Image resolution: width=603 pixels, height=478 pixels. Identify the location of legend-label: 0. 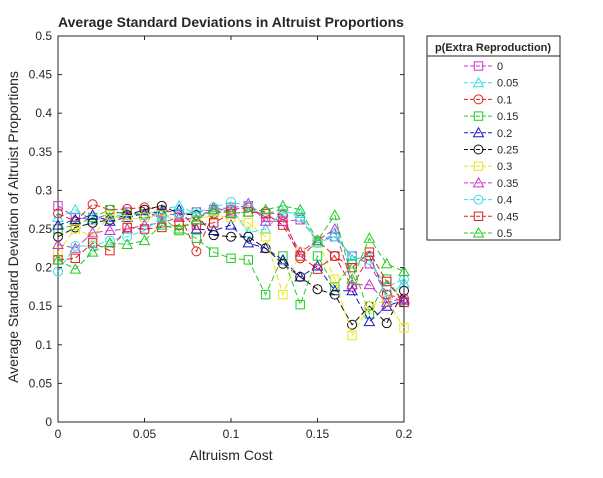
(500, 67).